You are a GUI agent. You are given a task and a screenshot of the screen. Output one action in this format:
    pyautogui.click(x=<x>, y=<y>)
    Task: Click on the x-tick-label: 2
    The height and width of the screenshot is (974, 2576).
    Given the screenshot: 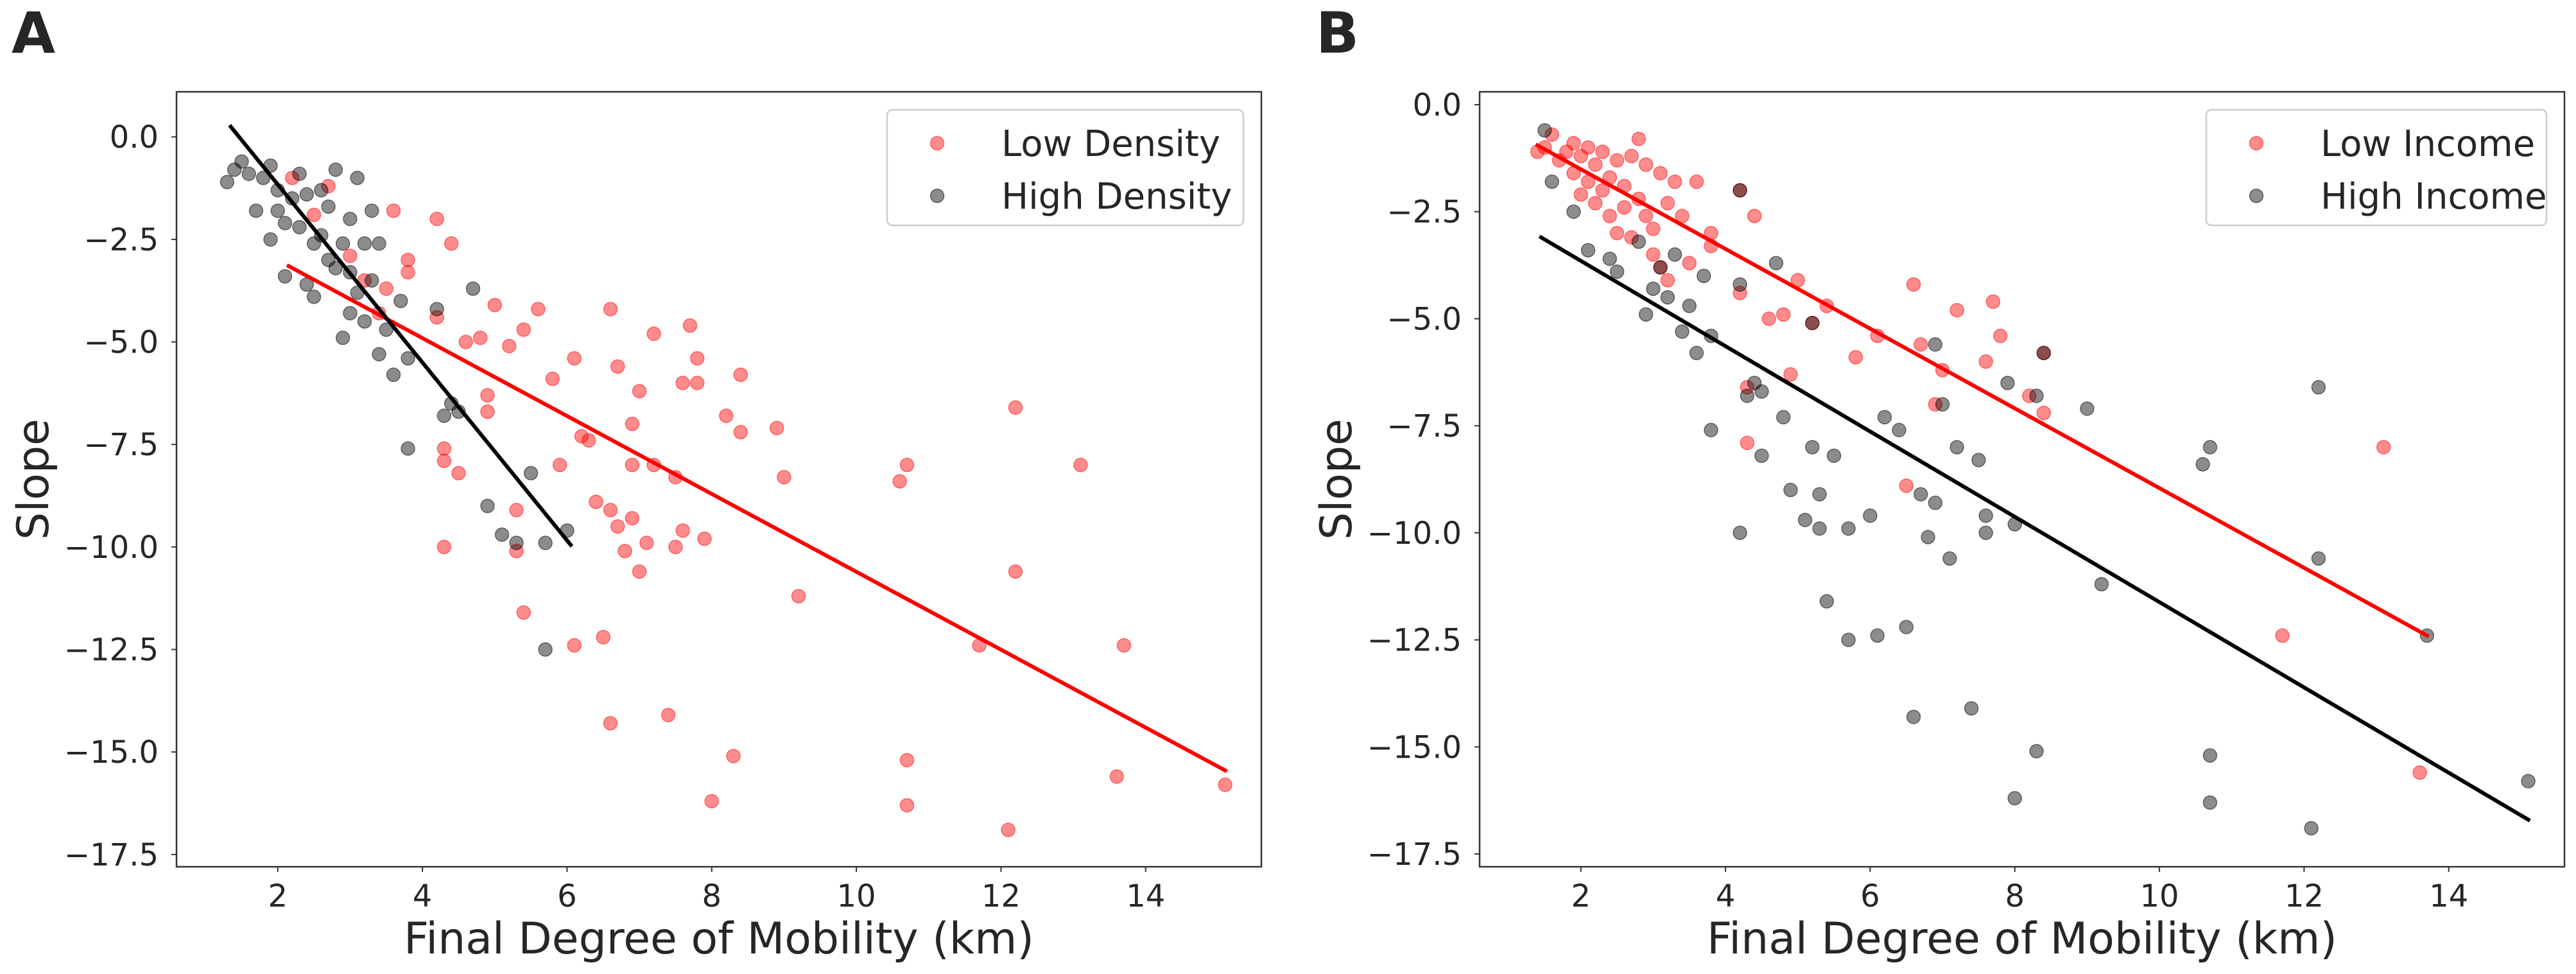 What is the action you would take?
    pyautogui.click(x=278, y=896)
    